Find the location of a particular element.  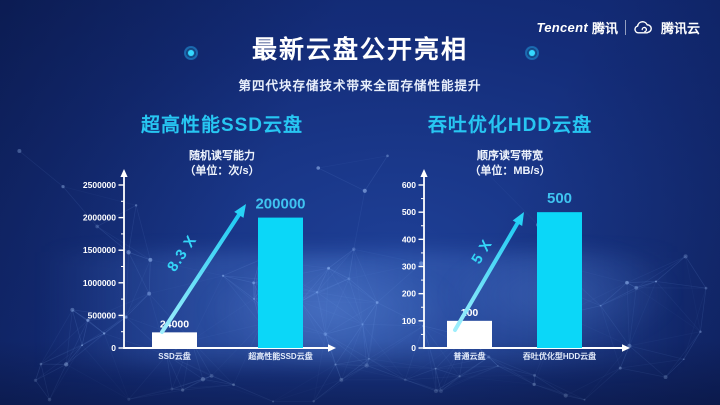

tencent-cloud-wordmark: 腾讯云 is located at coordinates (680, 28).